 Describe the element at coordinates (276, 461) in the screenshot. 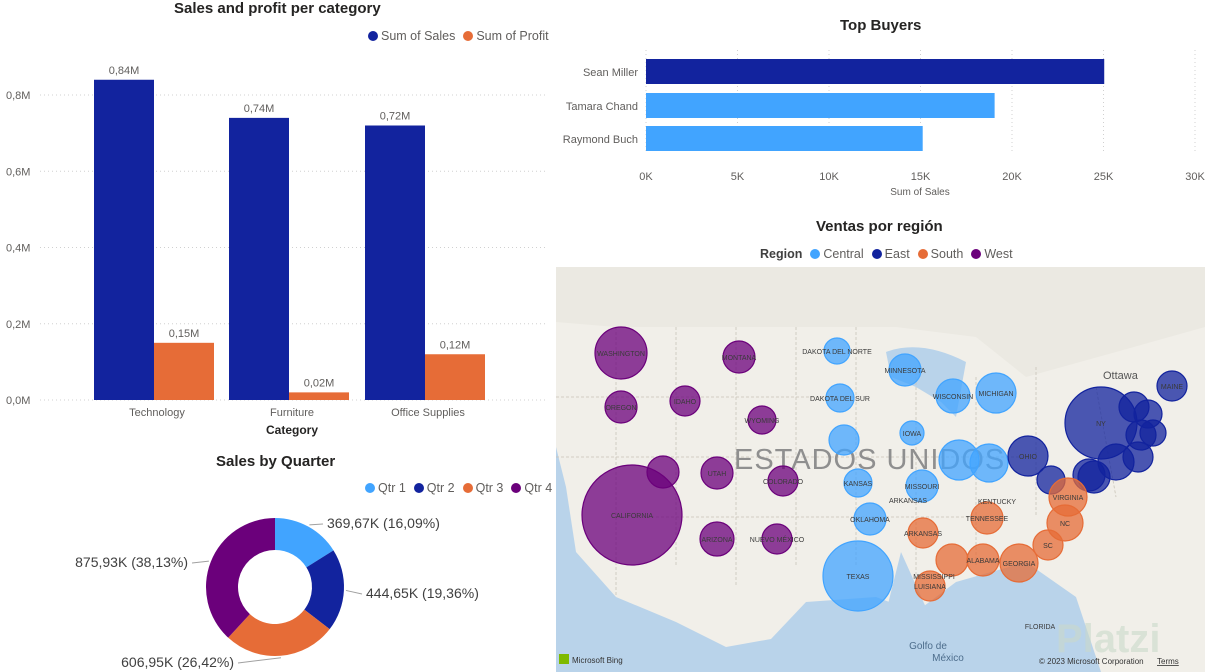

I see `quarter-chart-title: Sales by Quarter` at that location.